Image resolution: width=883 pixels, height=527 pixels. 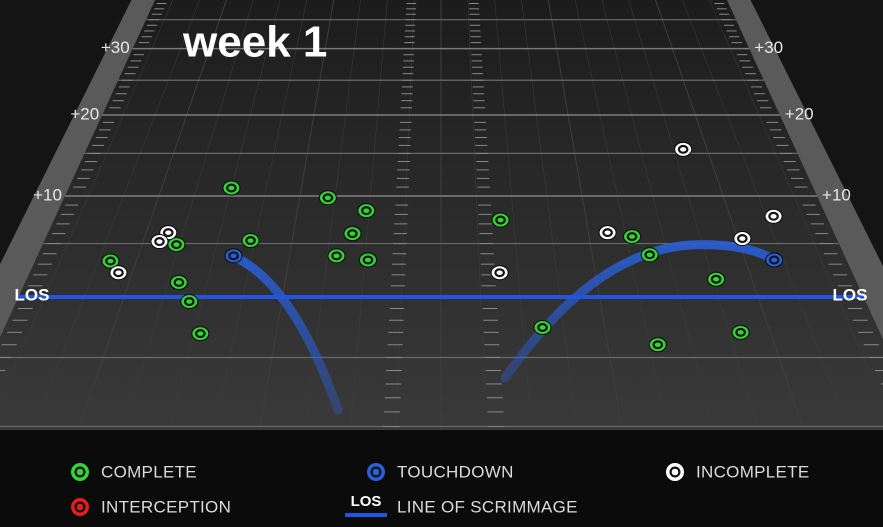 What do you see at coordinates (455, 471) in the screenshot?
I see `legend-label: TOUCHDOWN` at bounding box center [455, 471].